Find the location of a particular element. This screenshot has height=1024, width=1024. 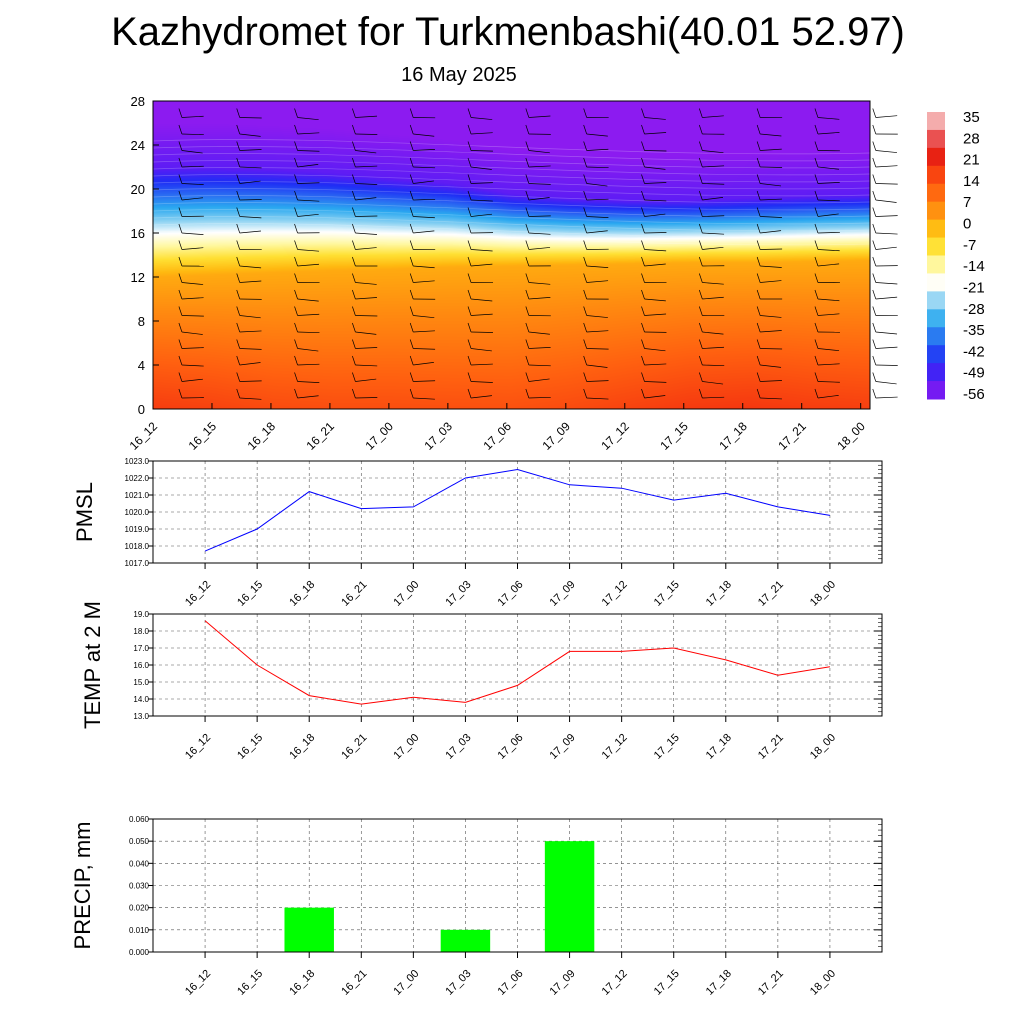

y-tick-label: 1017.0 is located at coordinates (137, 563).